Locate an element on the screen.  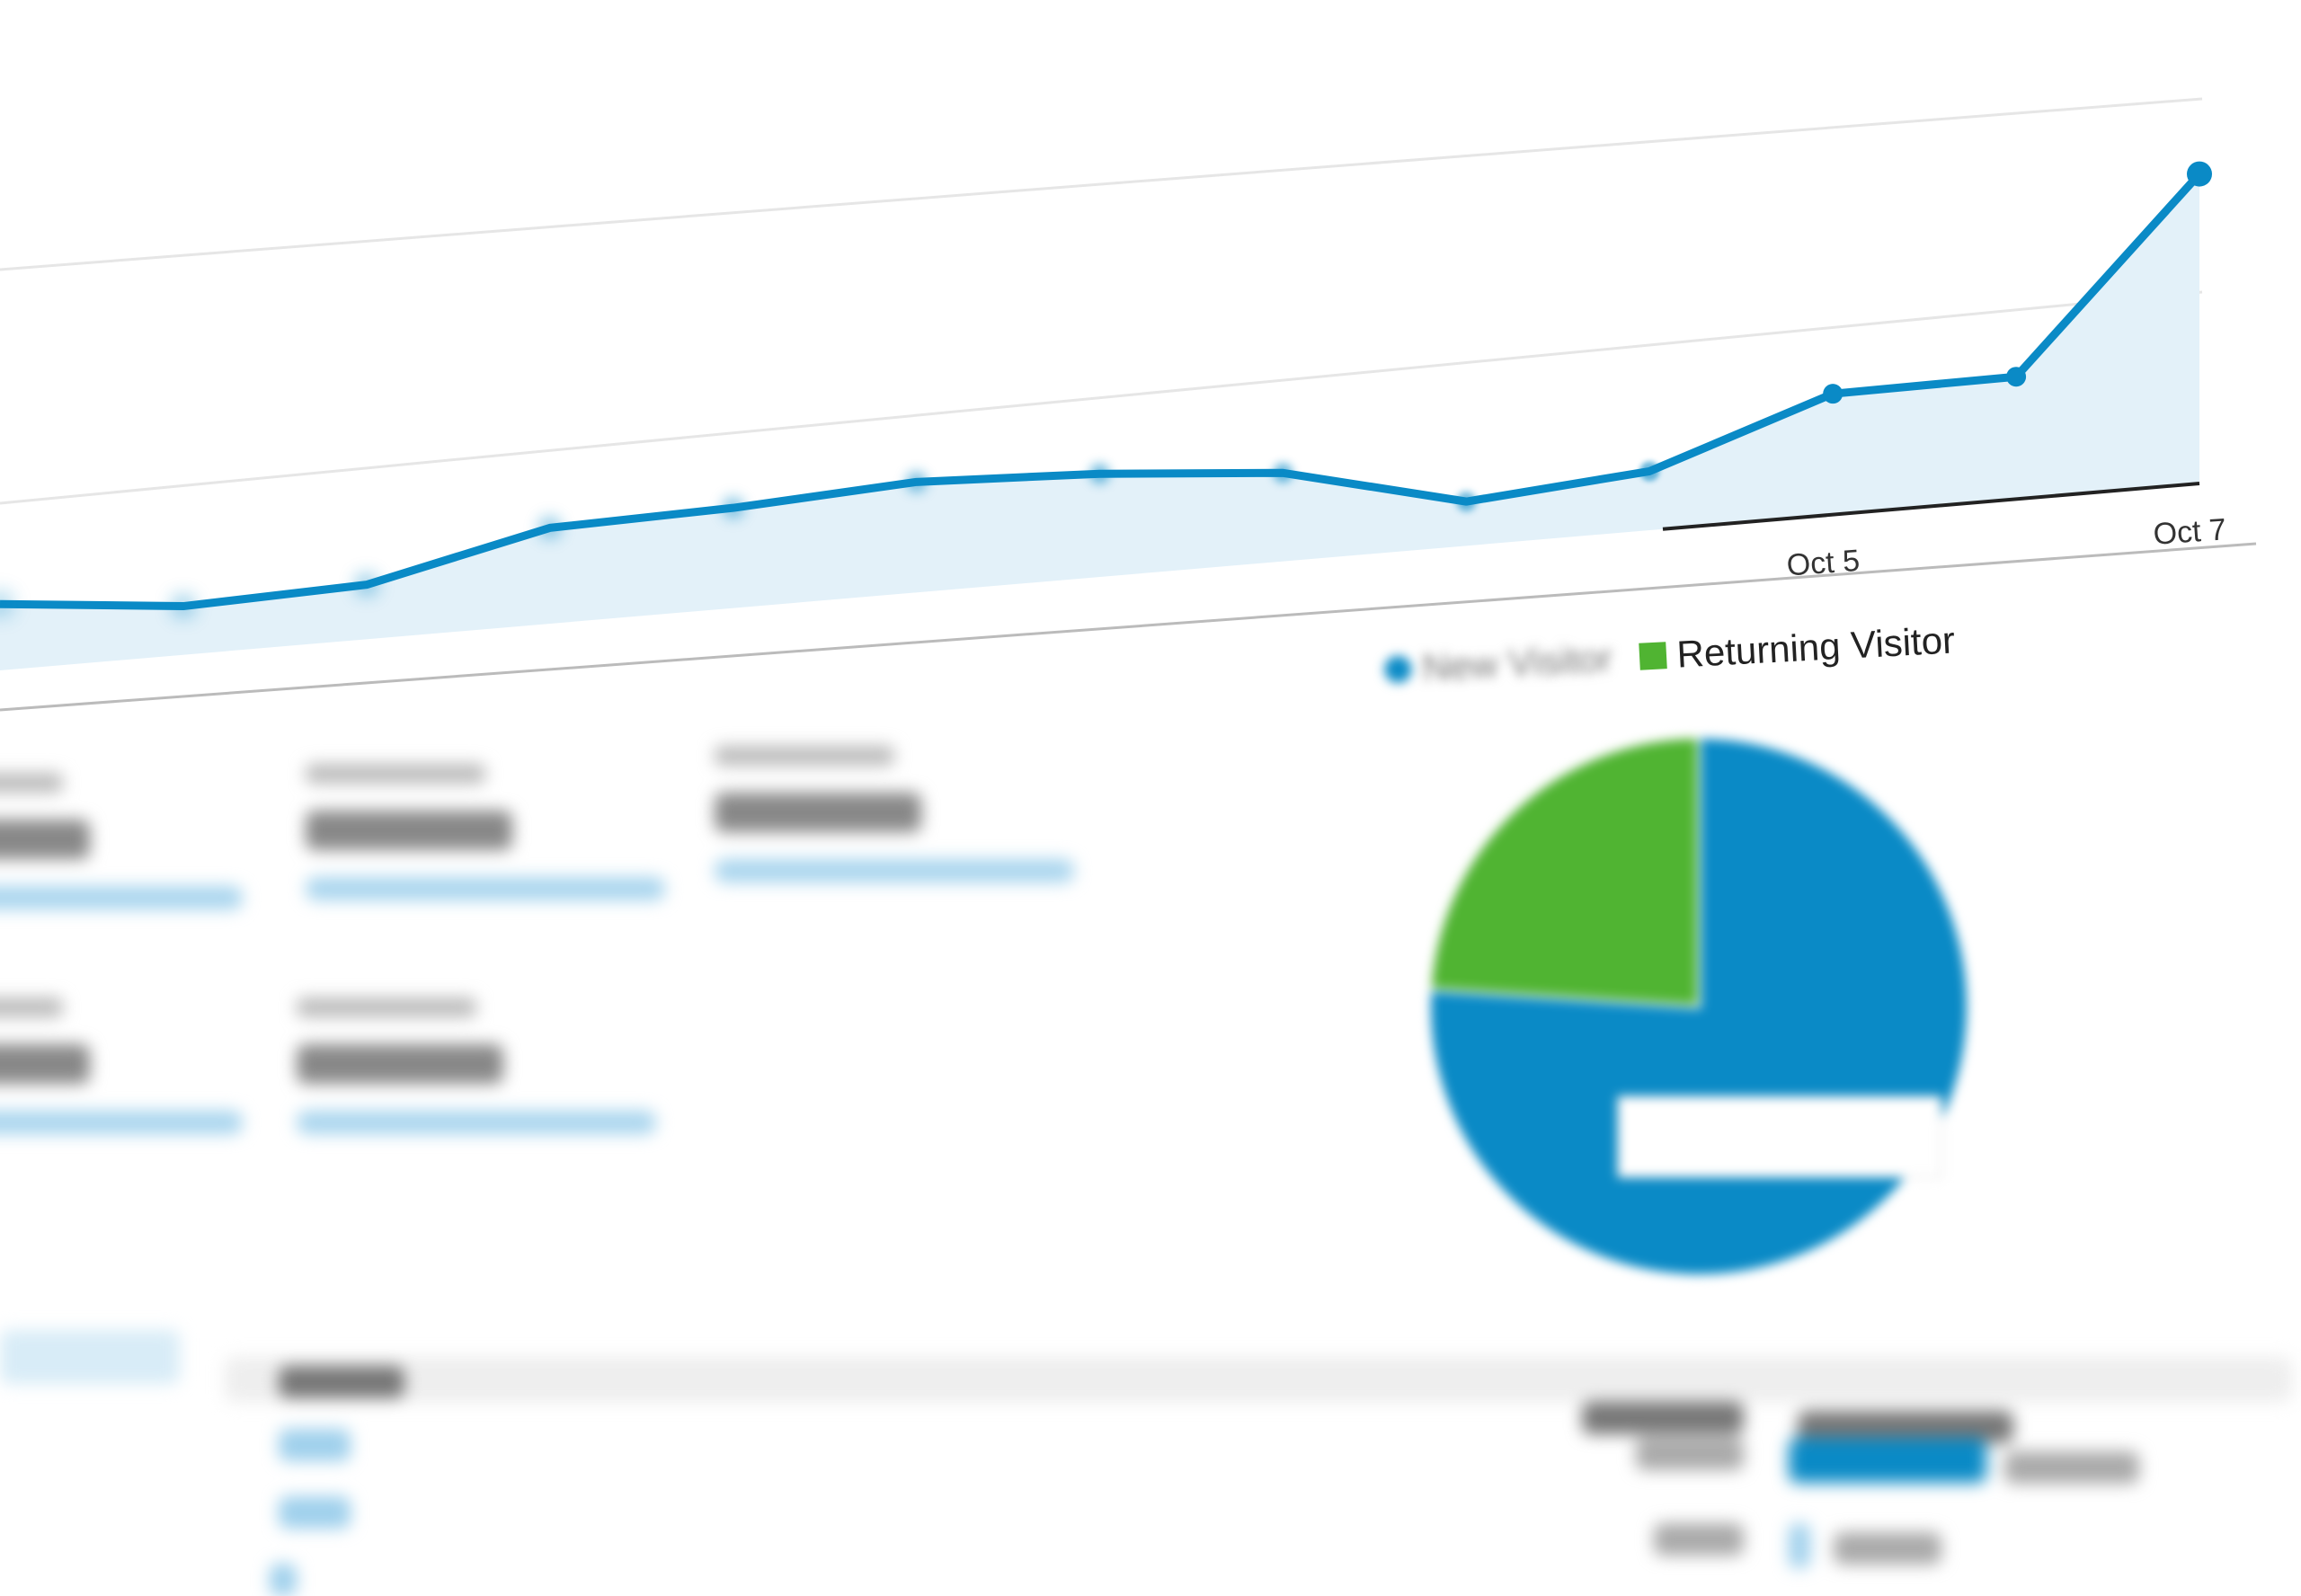
pie-tooltip is located at coordinates (1779, 1136).